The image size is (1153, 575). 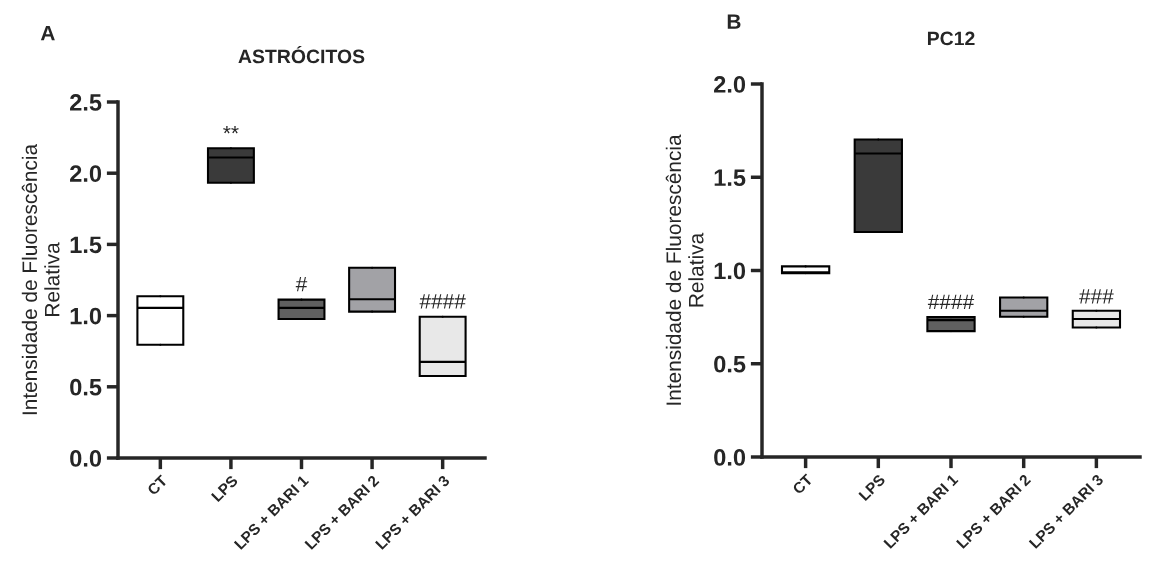 What do you see at coordinates (301, 284) in the screenshot?
I see `annotation: #` at bounding box center [301, 284].